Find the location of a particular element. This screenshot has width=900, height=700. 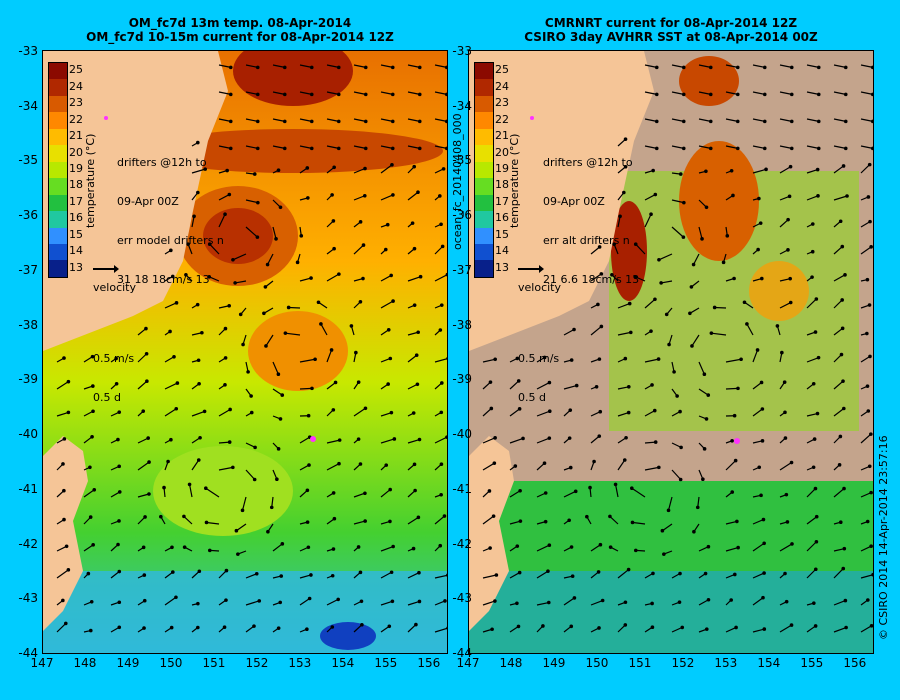

y-tick-label: -41 is located at coordinates (462, 488).